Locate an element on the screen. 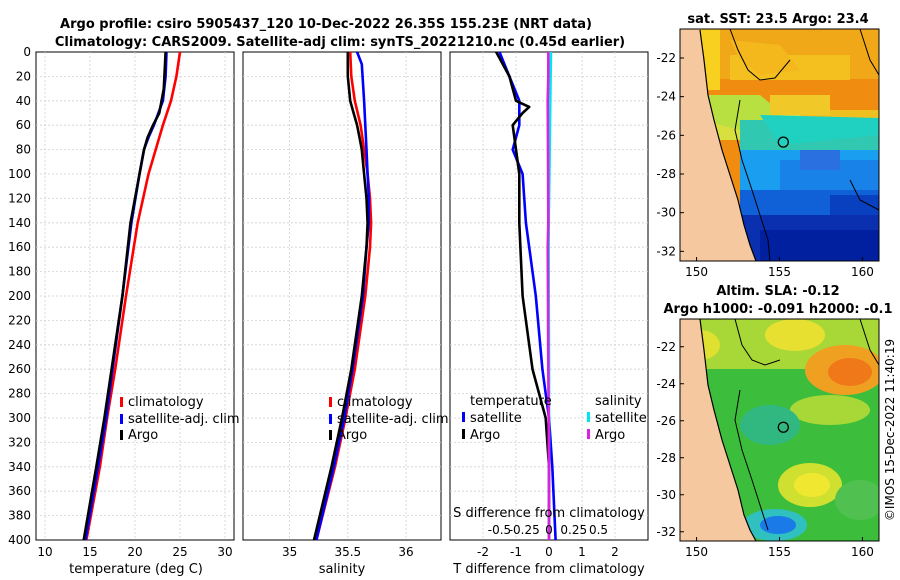  temperature-x-ticks: 10 15 20 25 30 is located at coordinates (134, 552).